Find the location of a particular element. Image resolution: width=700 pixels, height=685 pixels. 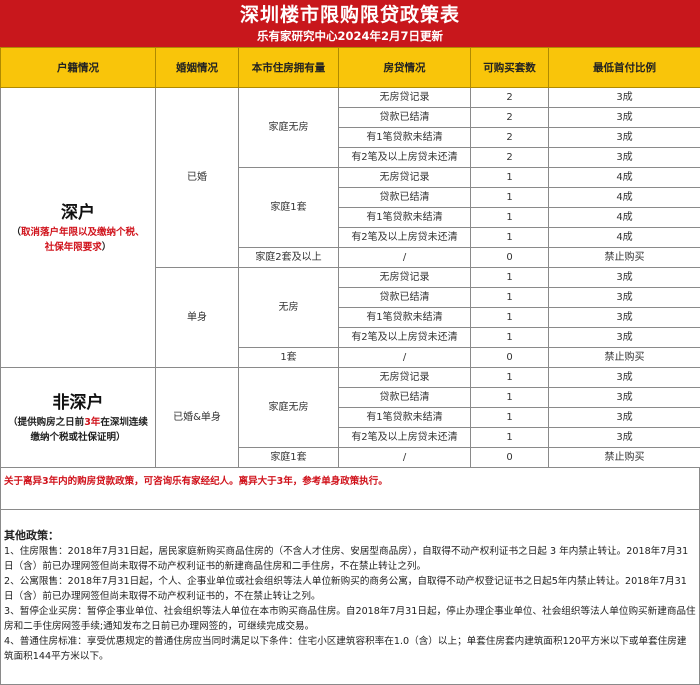

table-row: 家庭1套/0 禁止购买 is located at coordinates (350, 457).